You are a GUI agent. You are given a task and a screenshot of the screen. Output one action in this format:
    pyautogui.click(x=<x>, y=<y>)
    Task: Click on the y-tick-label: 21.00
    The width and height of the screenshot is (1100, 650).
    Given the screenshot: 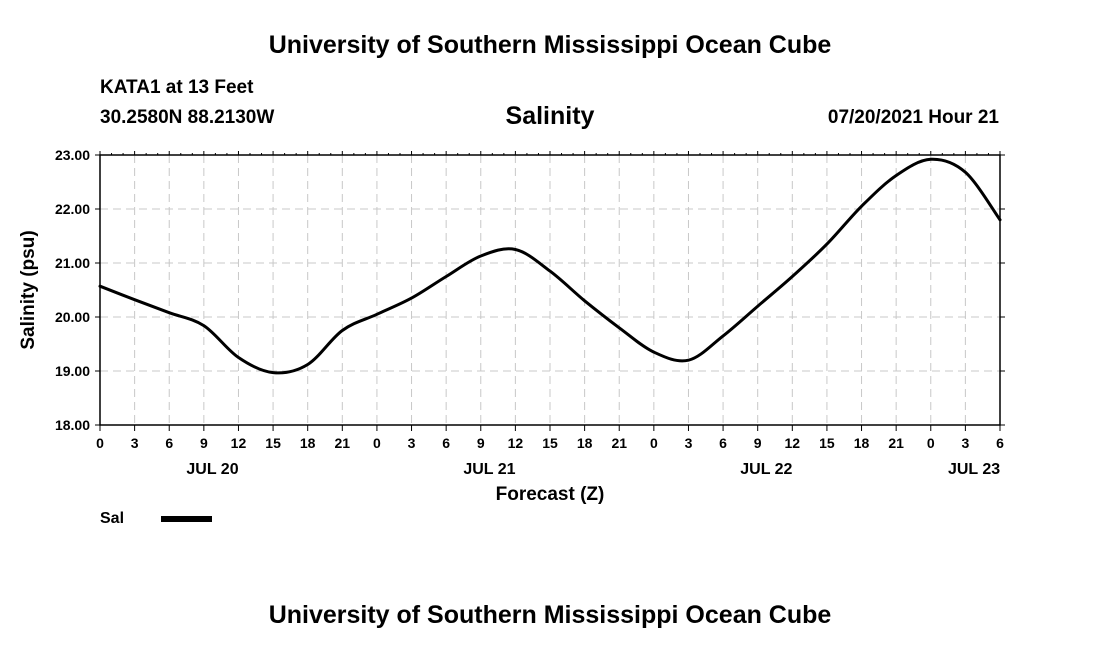 What is the action you would take?
    pyautogui.click(x=72, y=263)
    